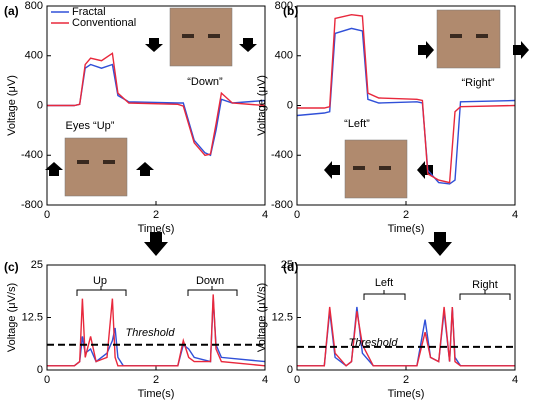 Image resolution: width=560 pixels, height=409 pixels. Describe the element at coordinates (210, 281) in the screenshot. I see `annotation: Down` at that location.